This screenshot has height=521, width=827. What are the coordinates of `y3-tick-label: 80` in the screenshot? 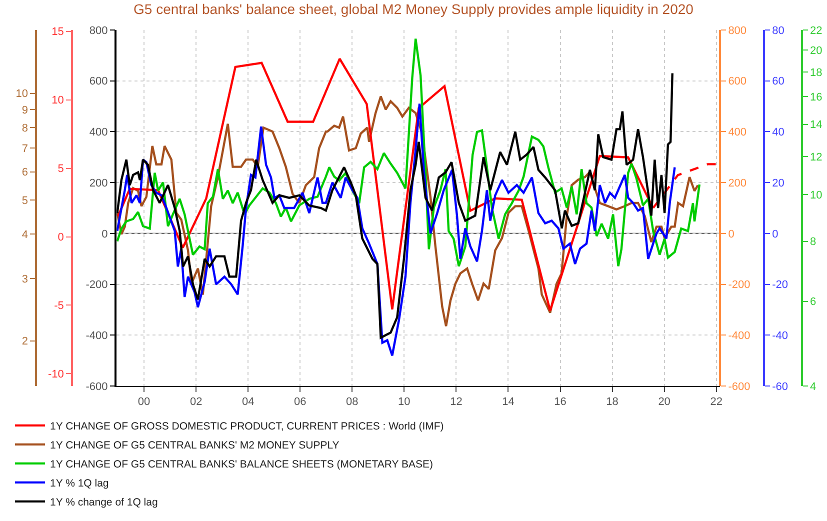 It's located at (778, 30).